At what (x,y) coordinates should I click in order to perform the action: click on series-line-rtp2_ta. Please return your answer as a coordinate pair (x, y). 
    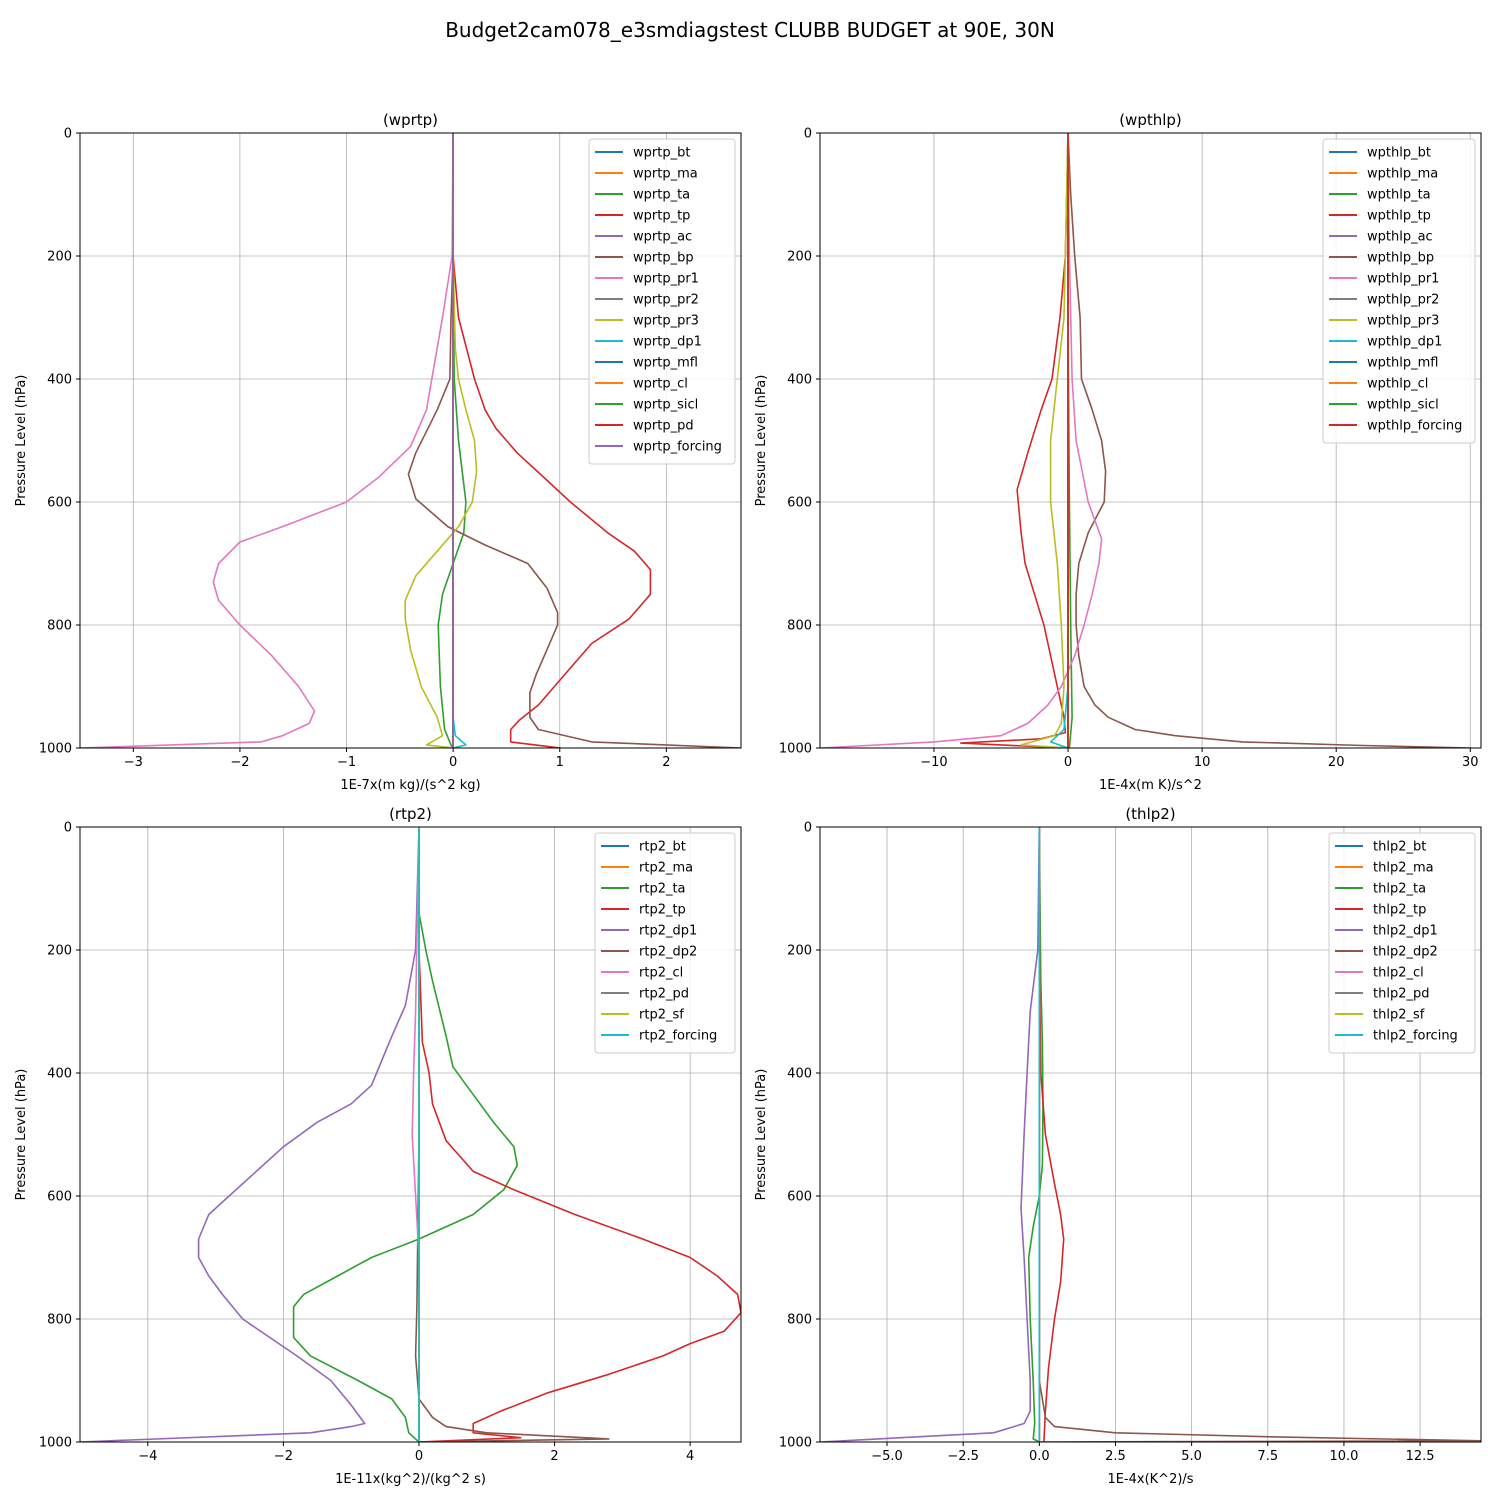
    Looking at the image, I should click on (405, 1134).